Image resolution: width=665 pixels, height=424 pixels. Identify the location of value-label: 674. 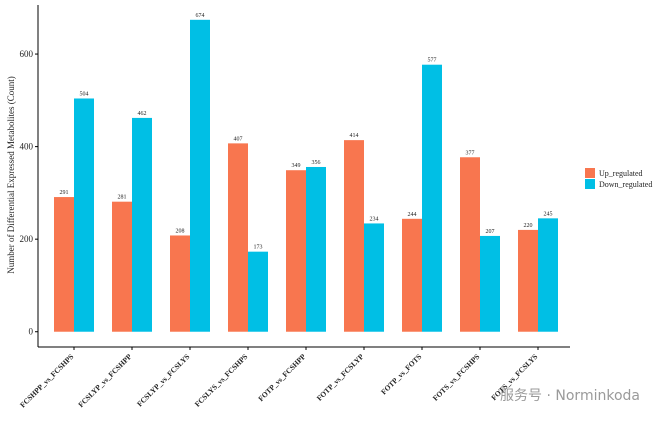
(200, 16).